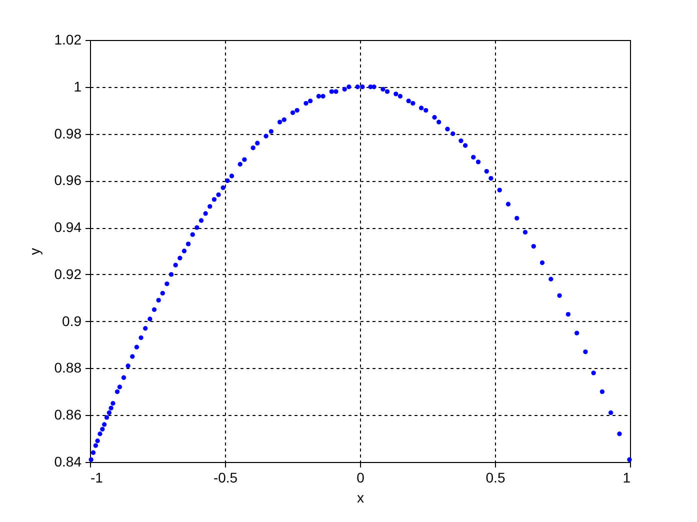  Describe the element at coordinates (68, 40) in the screenshot. I see `y-tick-label: 1.02` at that location.